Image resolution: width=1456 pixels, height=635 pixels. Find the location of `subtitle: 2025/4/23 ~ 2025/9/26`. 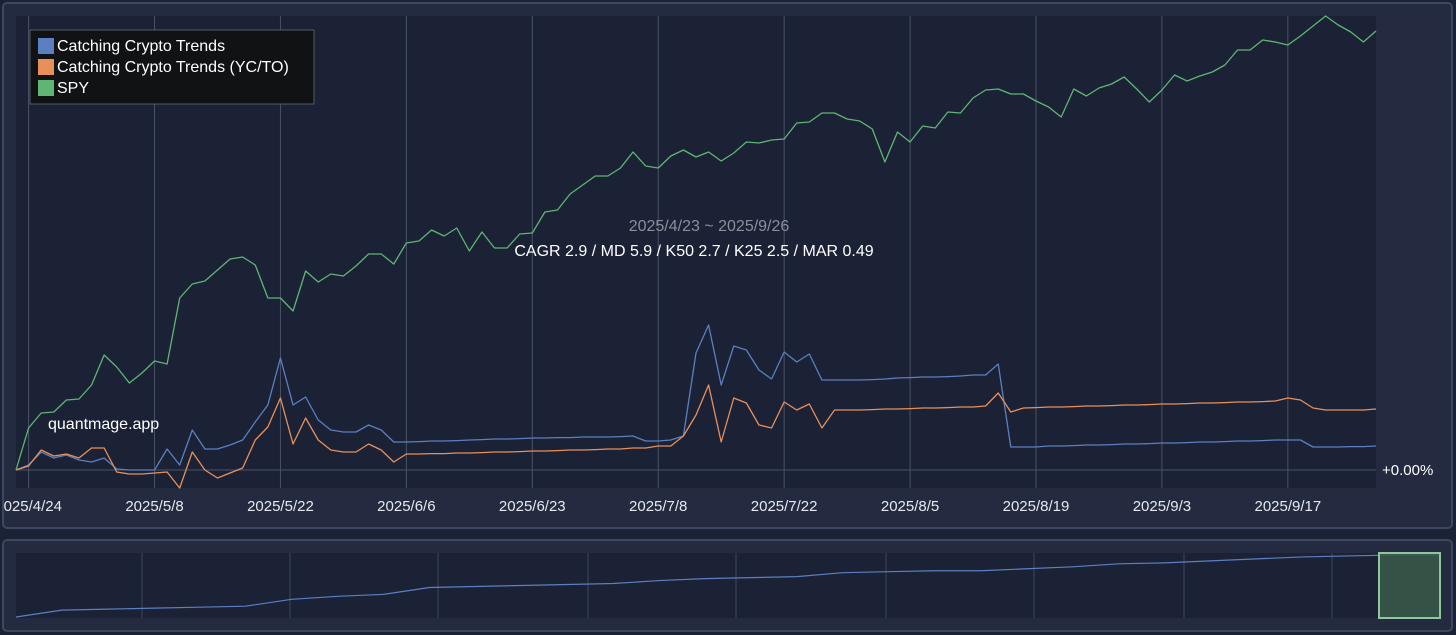

subtitle: 2025/4/23 ~ 2025/9/26 is located at coordinates (709, 226).